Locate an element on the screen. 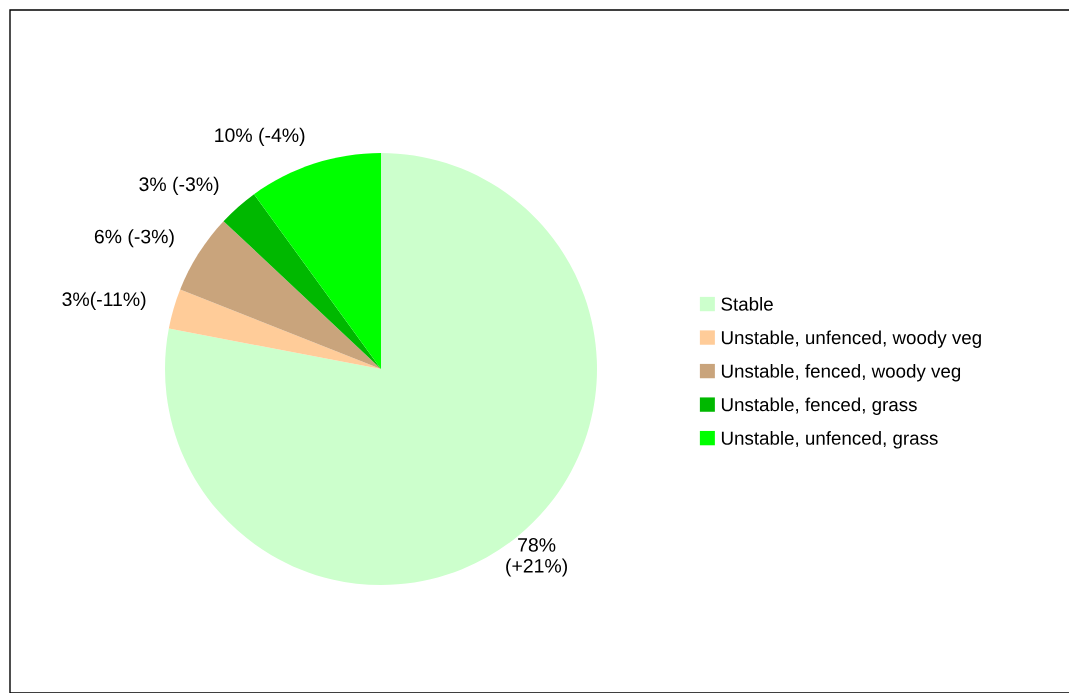 This screenshot has width=1069, height=693. data-label: 6% (-3%) is located at coordinates (134, 238).